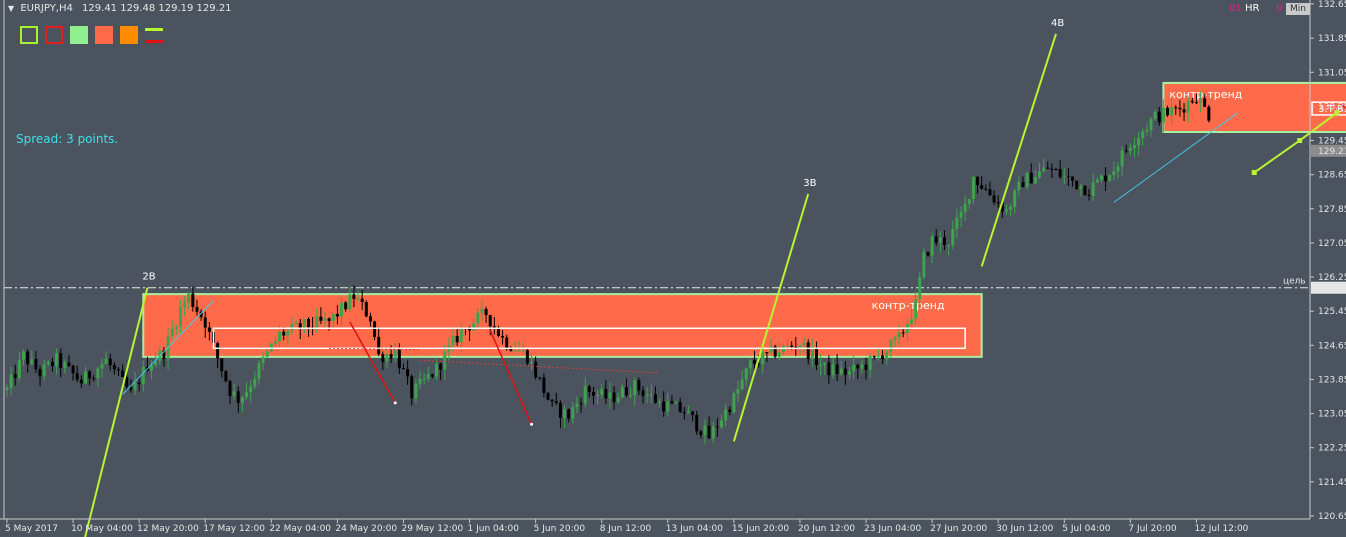  I want to click on wave-line, so click(116, 412).